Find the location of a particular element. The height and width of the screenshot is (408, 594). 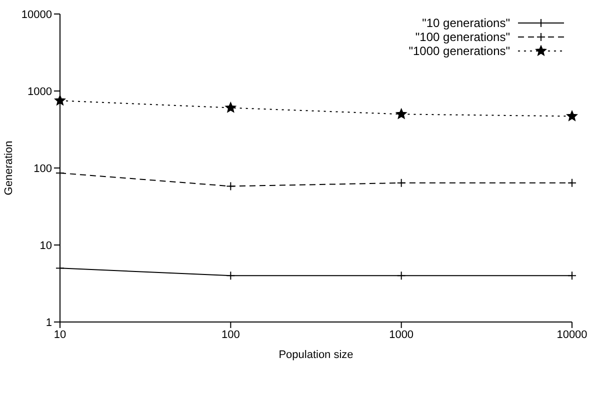

y-tick-label: 1000 is located at coordinates (40, 92).